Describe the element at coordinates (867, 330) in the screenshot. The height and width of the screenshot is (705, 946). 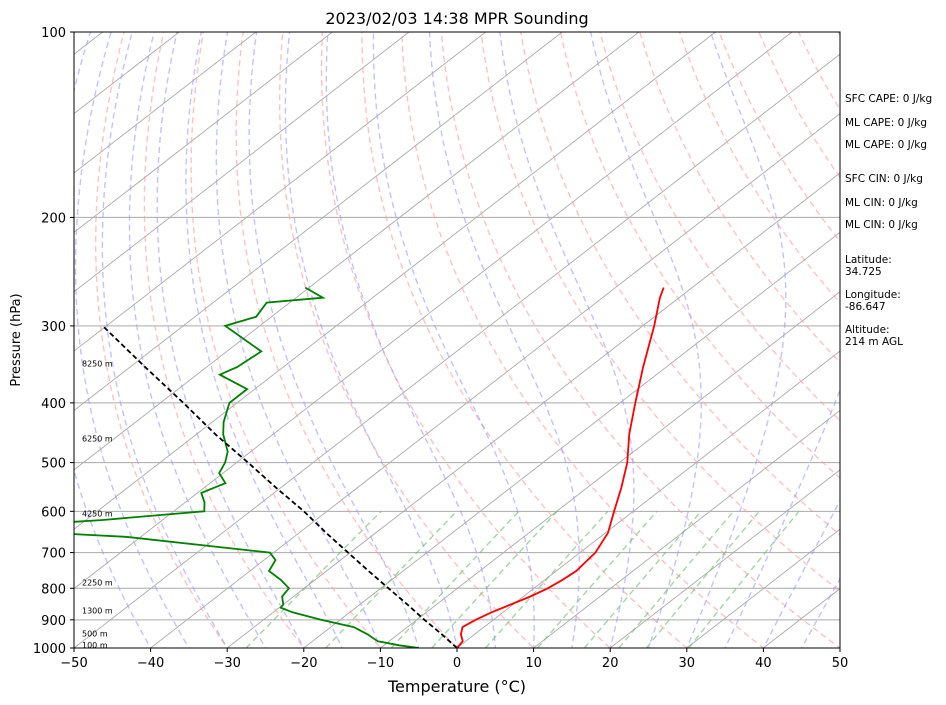
I see `side-panel-label: Altitude:` at that location.